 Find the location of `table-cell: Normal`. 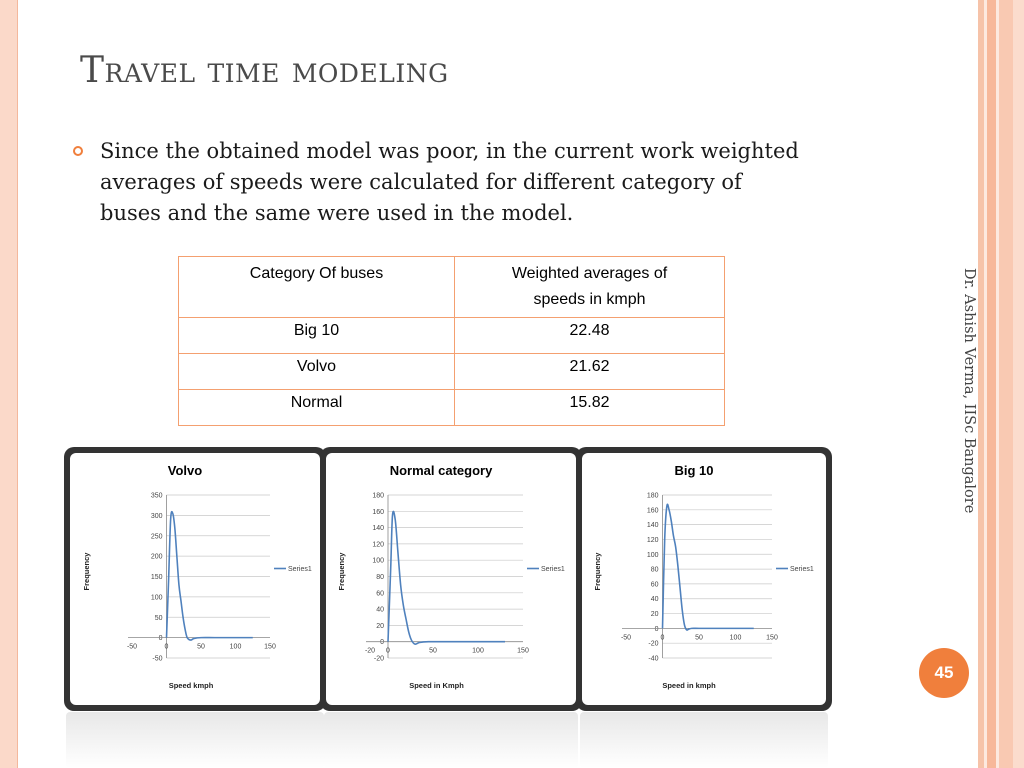

table-cell: Normal is located at coordinates (316, 407).